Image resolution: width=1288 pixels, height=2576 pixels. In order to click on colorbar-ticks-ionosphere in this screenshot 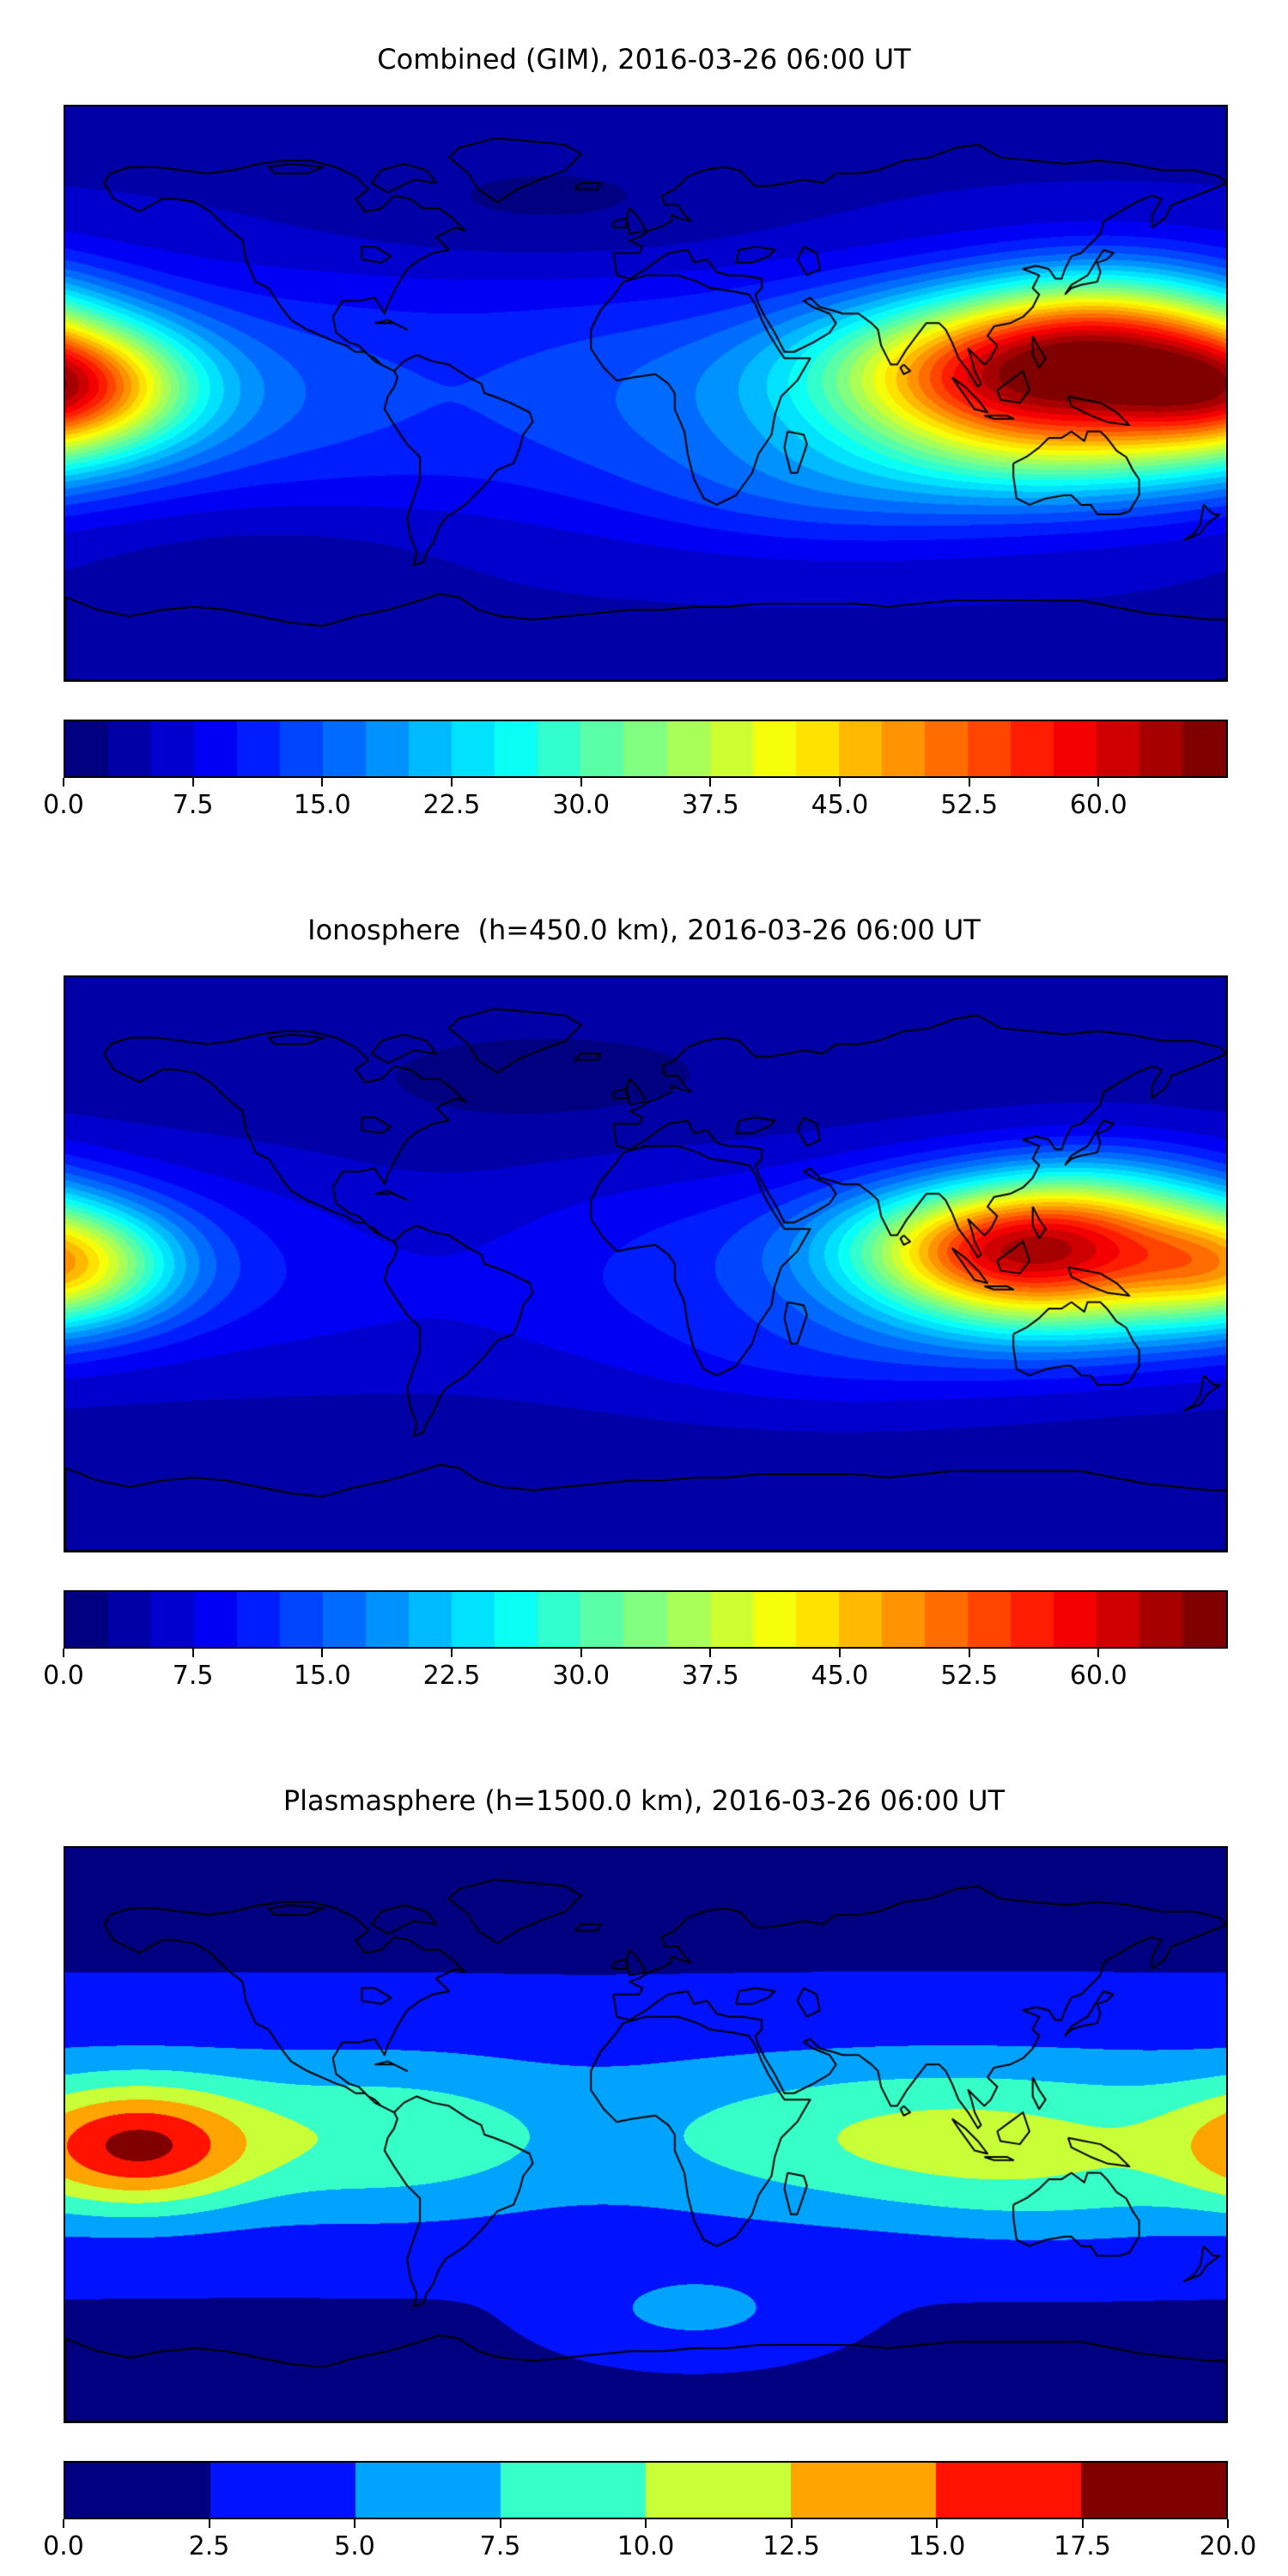, I will do `click(645, 1654)`.